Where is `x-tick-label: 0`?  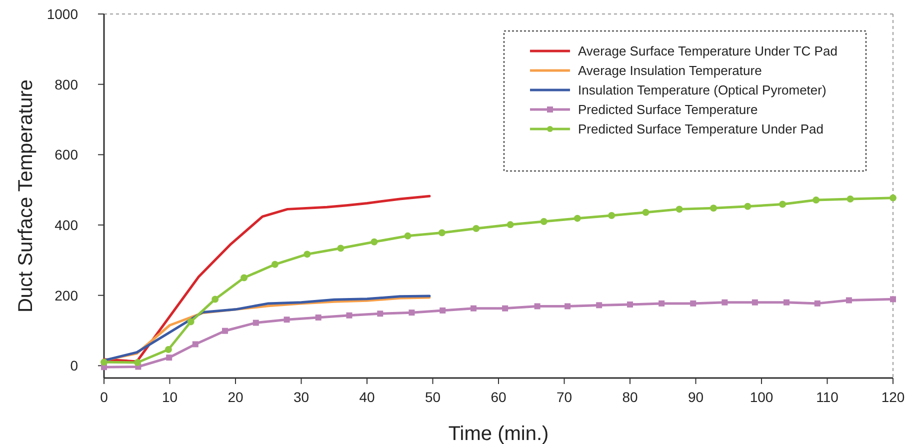 x-tick-label: 0 is located at coordinates (104, 397).